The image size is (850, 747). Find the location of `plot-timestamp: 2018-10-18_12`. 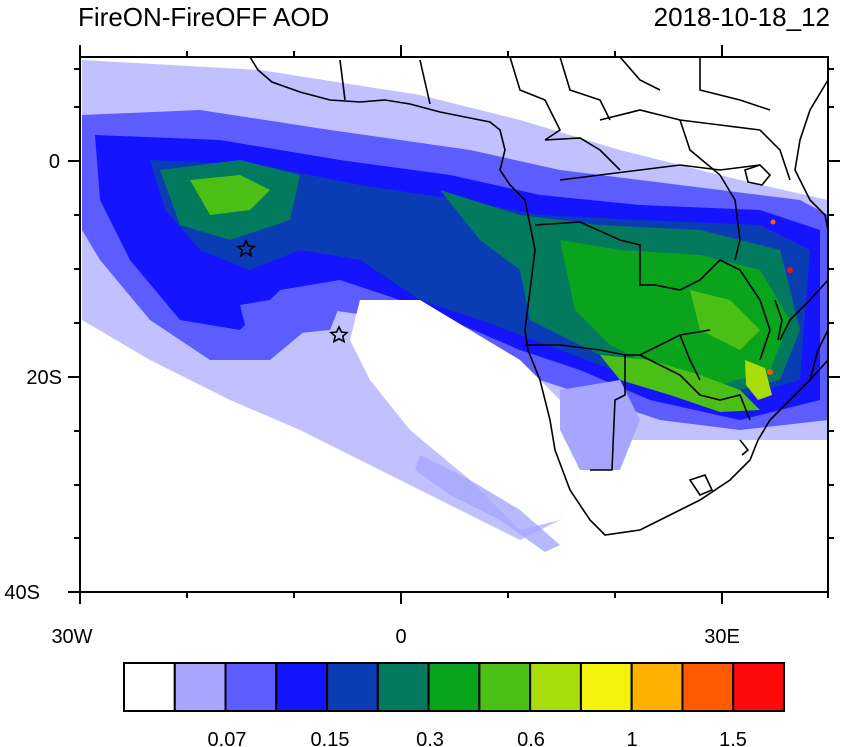

plot-timestamp: 2018-10-18_12 is located at coordinates (741, 17).